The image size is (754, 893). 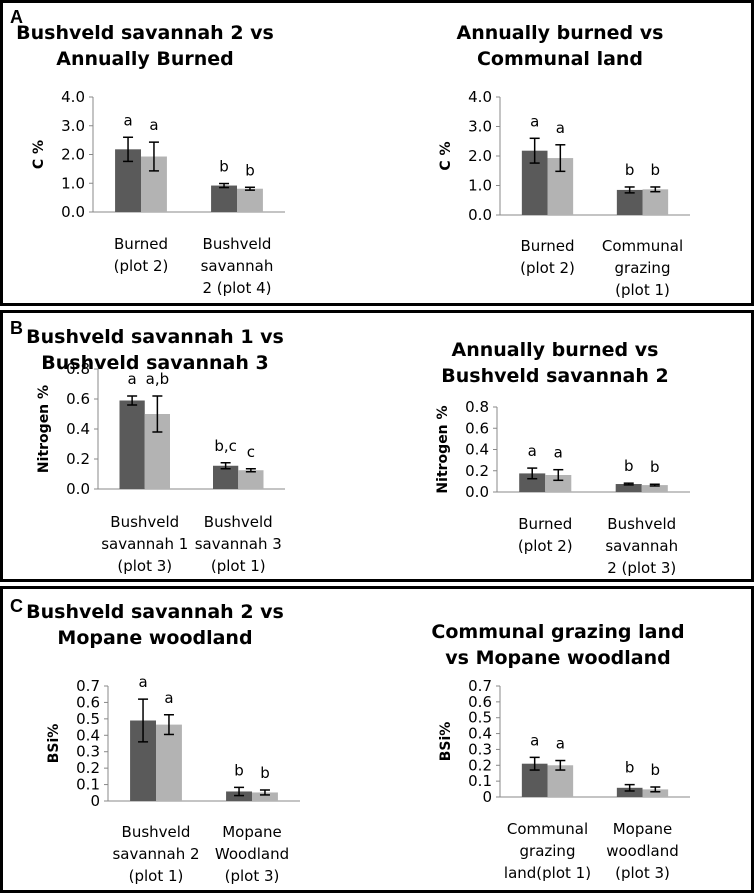 I want to click on chart-title-line: Bushveld savannah 2, so click(x=555, y=376).